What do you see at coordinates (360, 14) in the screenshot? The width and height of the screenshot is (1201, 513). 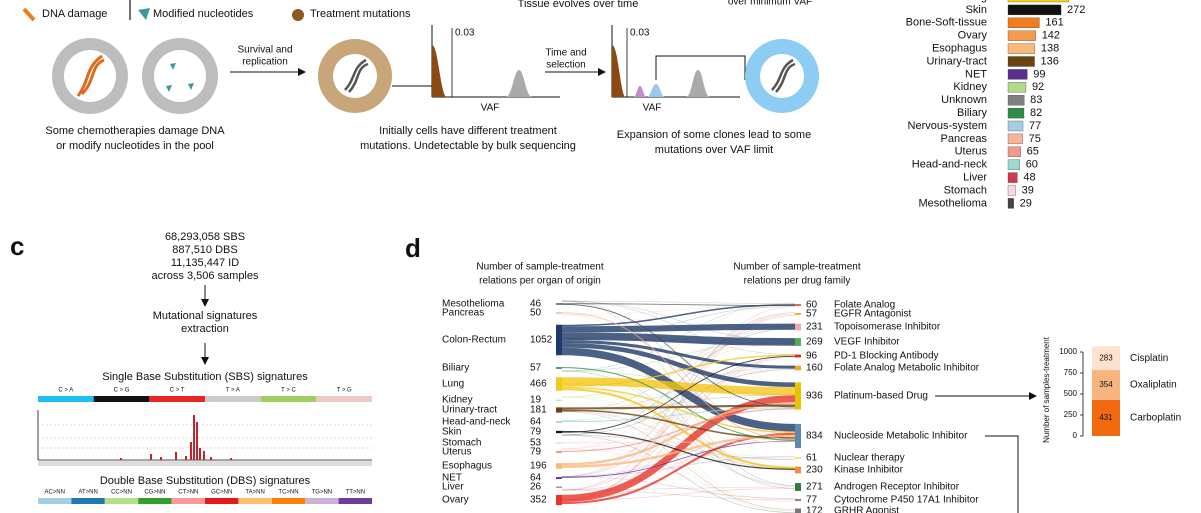 I see `legend-label: Treatment mutations` at bounding box center [360, 14].